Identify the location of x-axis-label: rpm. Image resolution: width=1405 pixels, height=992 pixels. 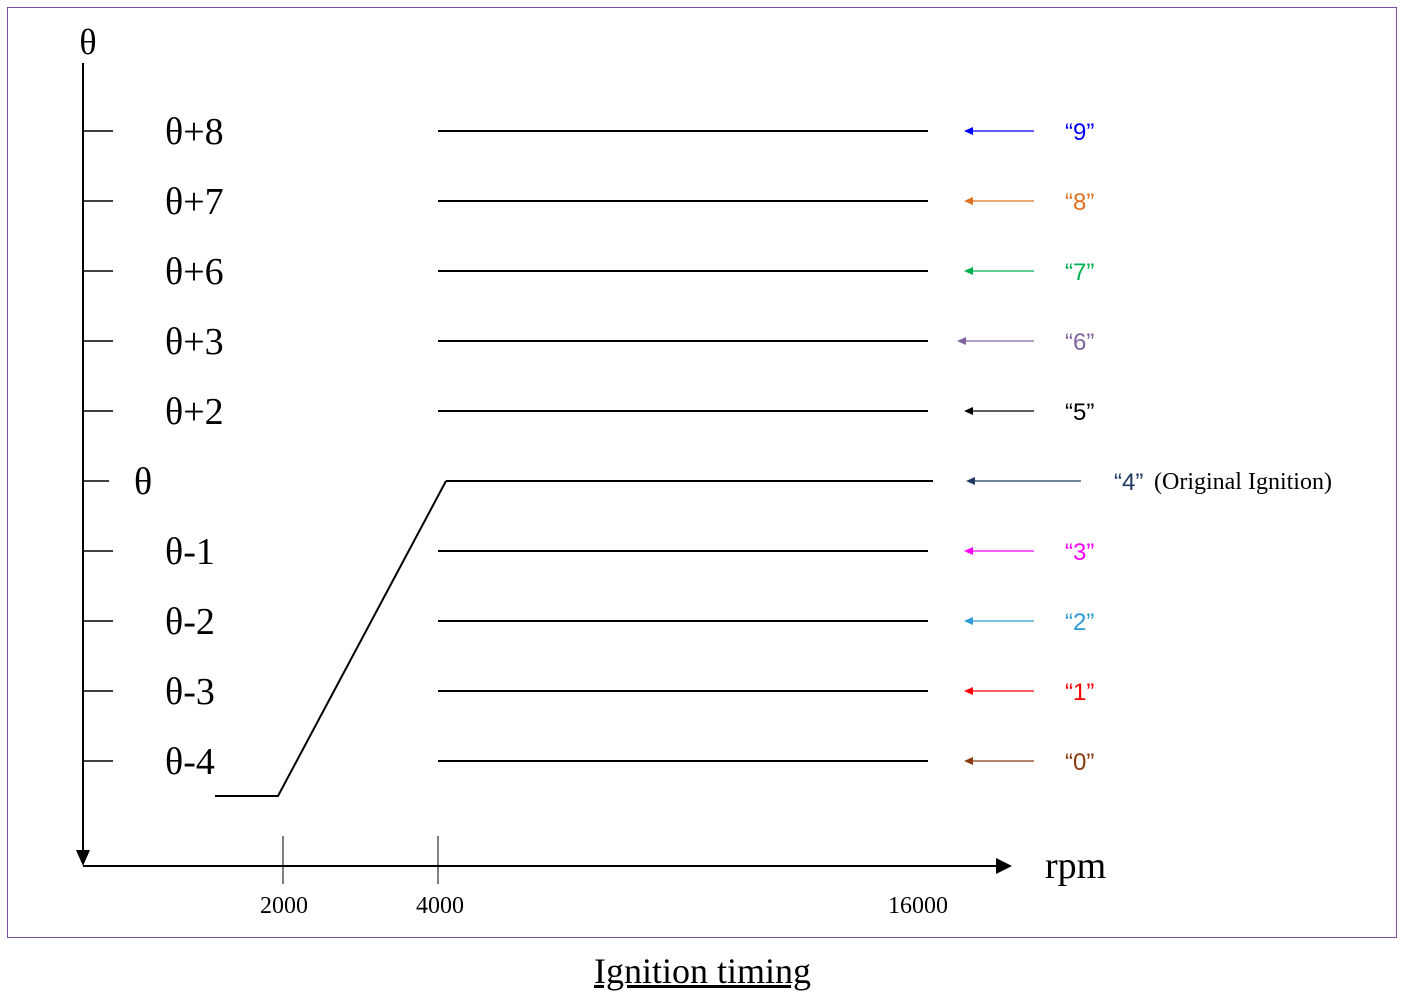
(1075, 866).